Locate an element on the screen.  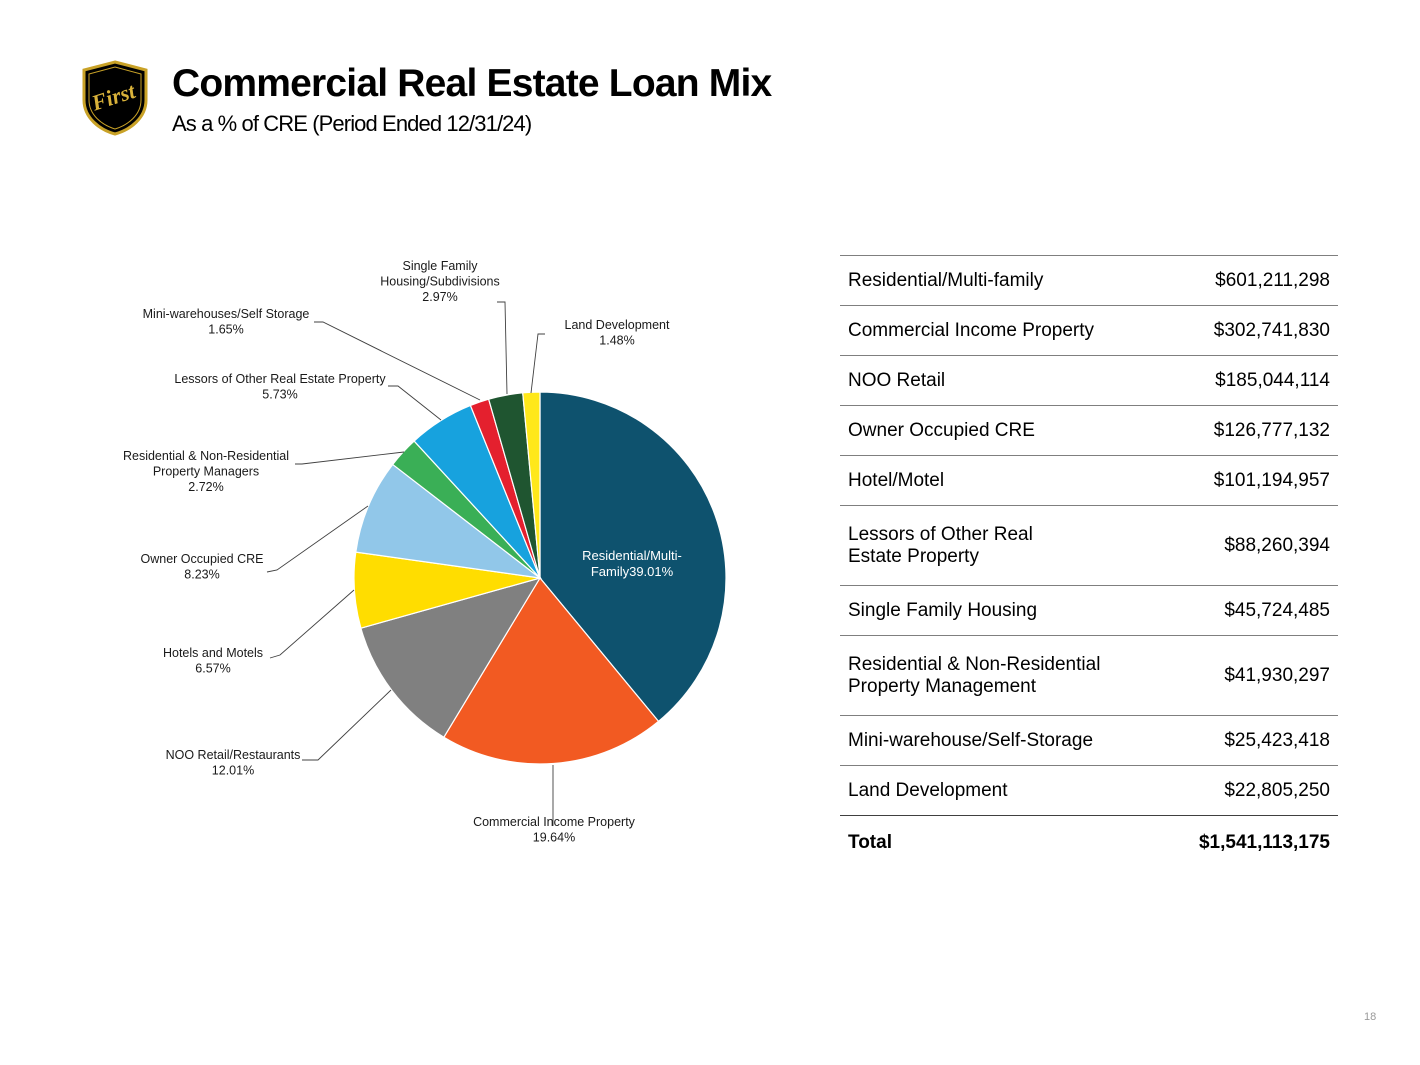
row-label-line: Lessors of Other Real is located at coordinates (940, 534).